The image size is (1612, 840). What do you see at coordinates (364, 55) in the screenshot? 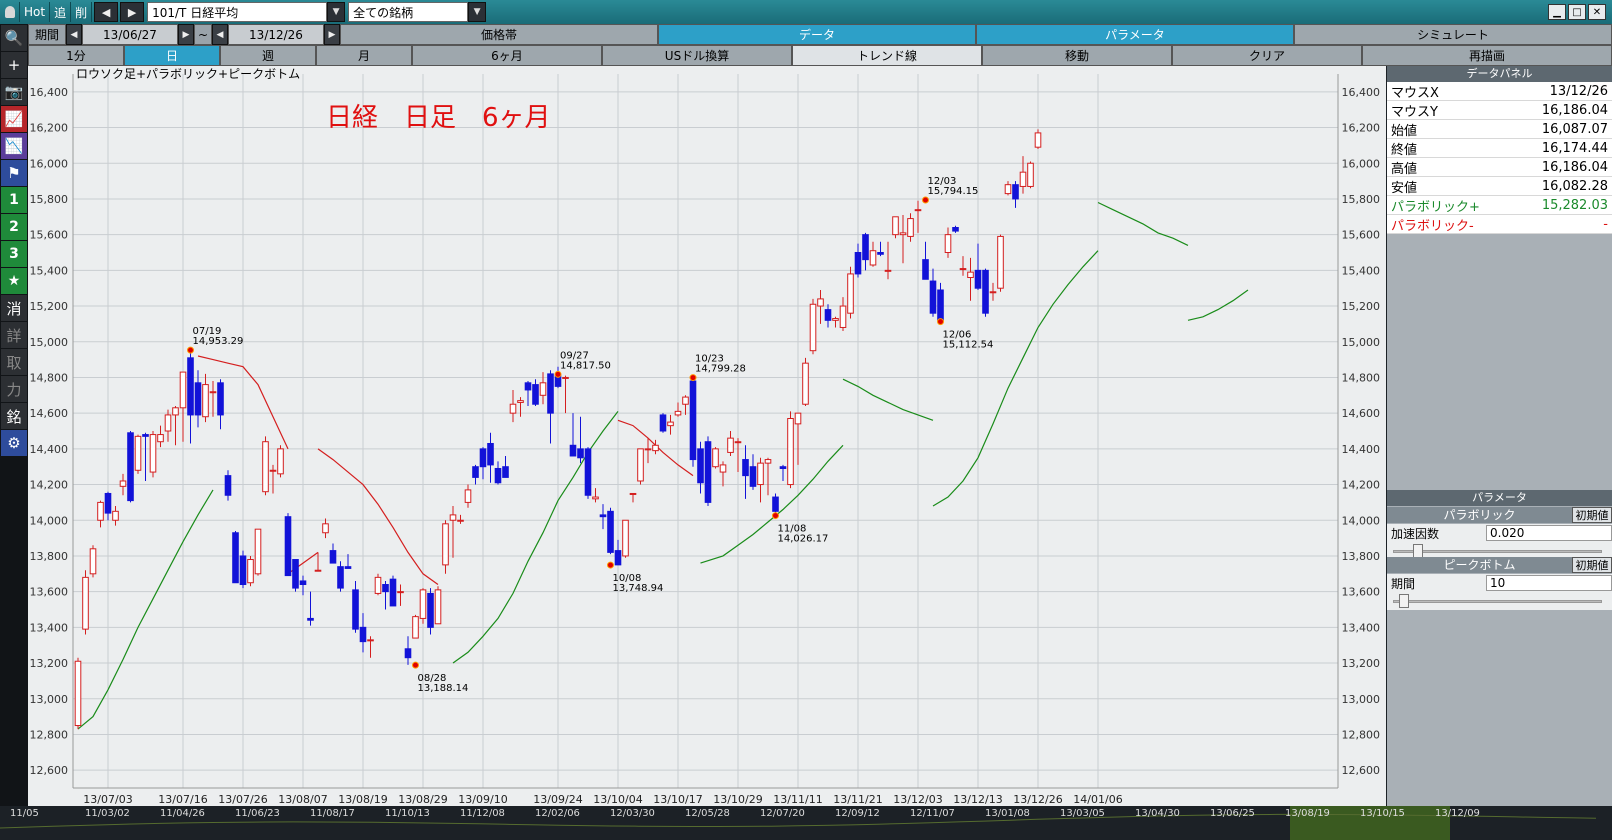
I see `tab-monthly: 月` at bounding box center [364, 55].